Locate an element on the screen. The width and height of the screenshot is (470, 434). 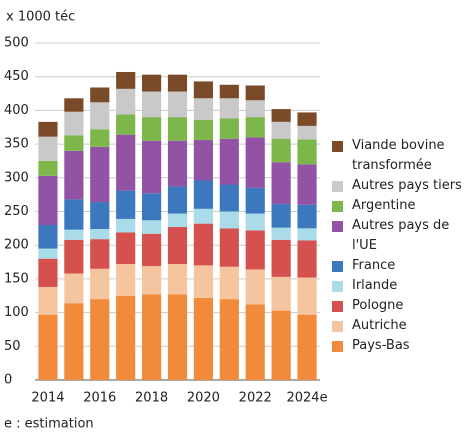
note: e : estimation is located at coordinates (49, 424).